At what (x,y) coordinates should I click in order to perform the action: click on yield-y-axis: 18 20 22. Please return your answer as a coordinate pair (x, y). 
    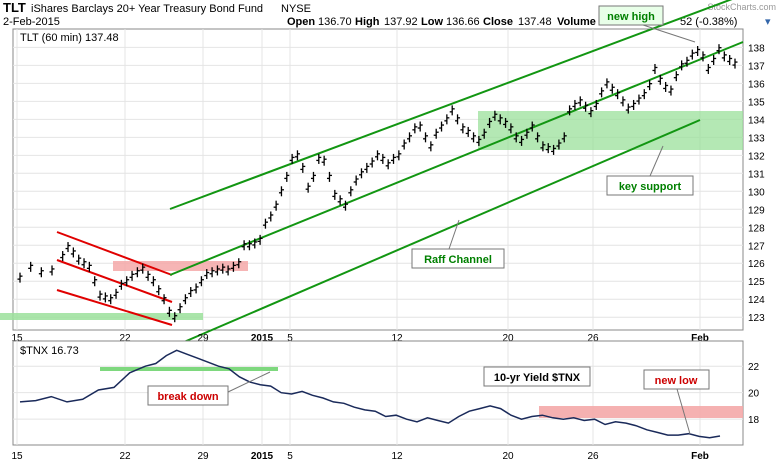
    Looking at the image, I should click on (754, 394).